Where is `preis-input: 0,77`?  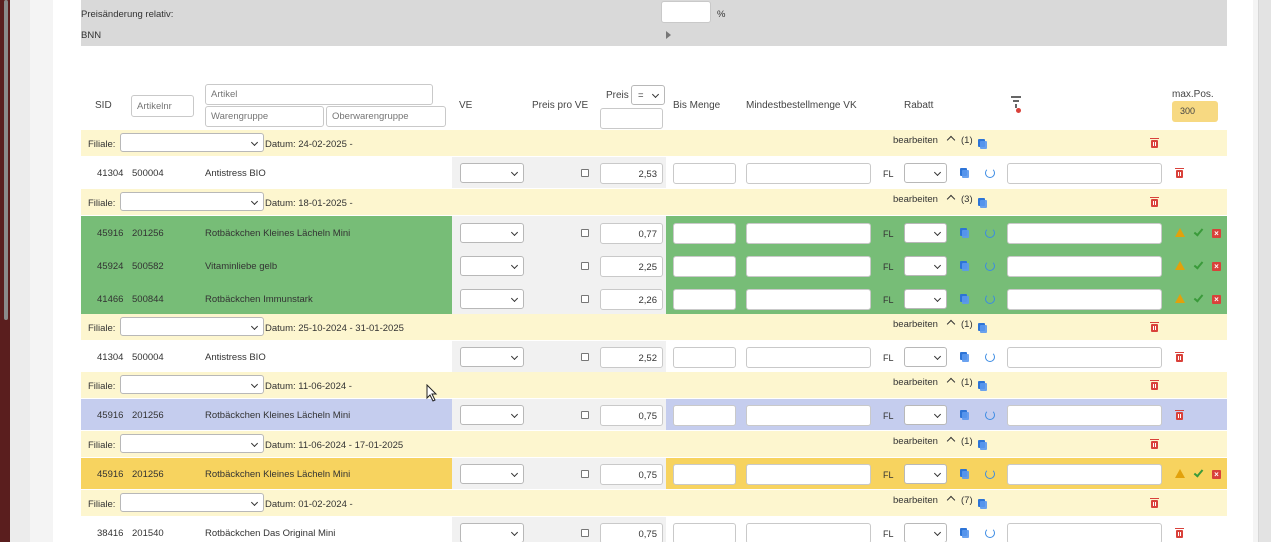 preis-input: 0,77 is located at coordinates (631, 233).